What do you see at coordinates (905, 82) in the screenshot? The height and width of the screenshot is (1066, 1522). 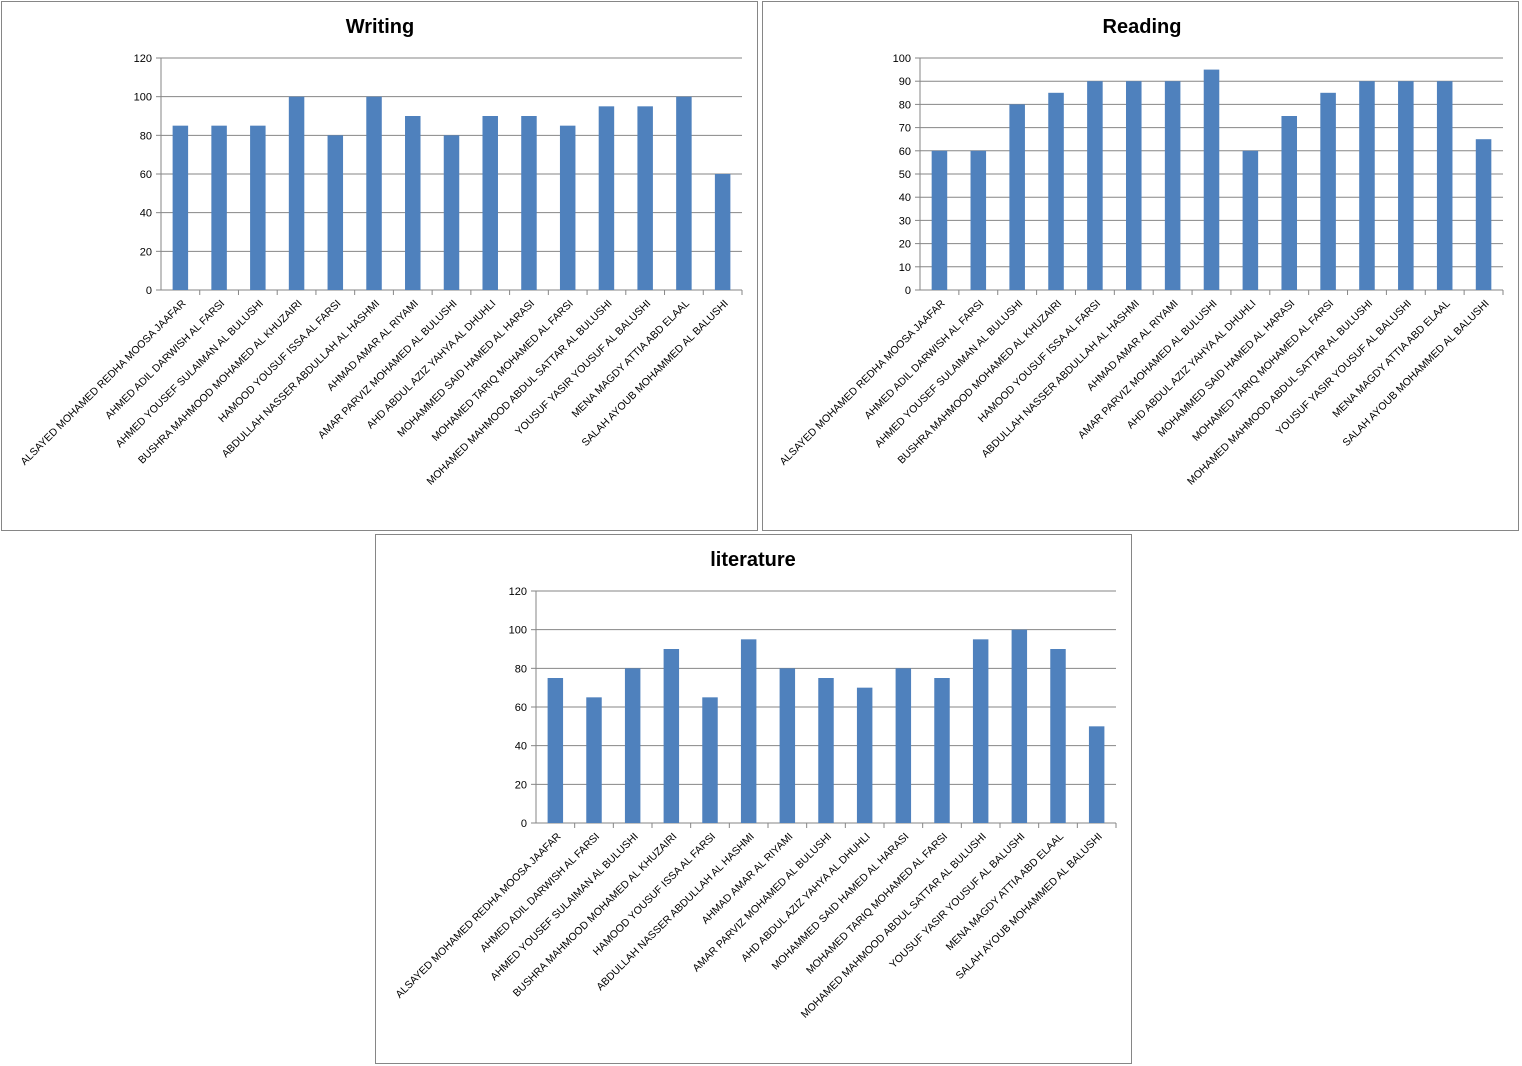 I see `y-tick-label: 90` at bounding box center [905, 82].